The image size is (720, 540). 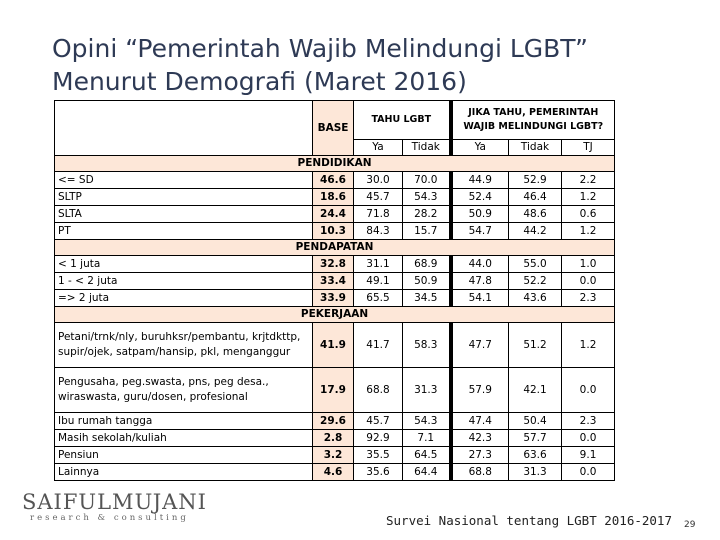 I want to click on subheader-ya-1: Ya, so click(x=378, y=147).